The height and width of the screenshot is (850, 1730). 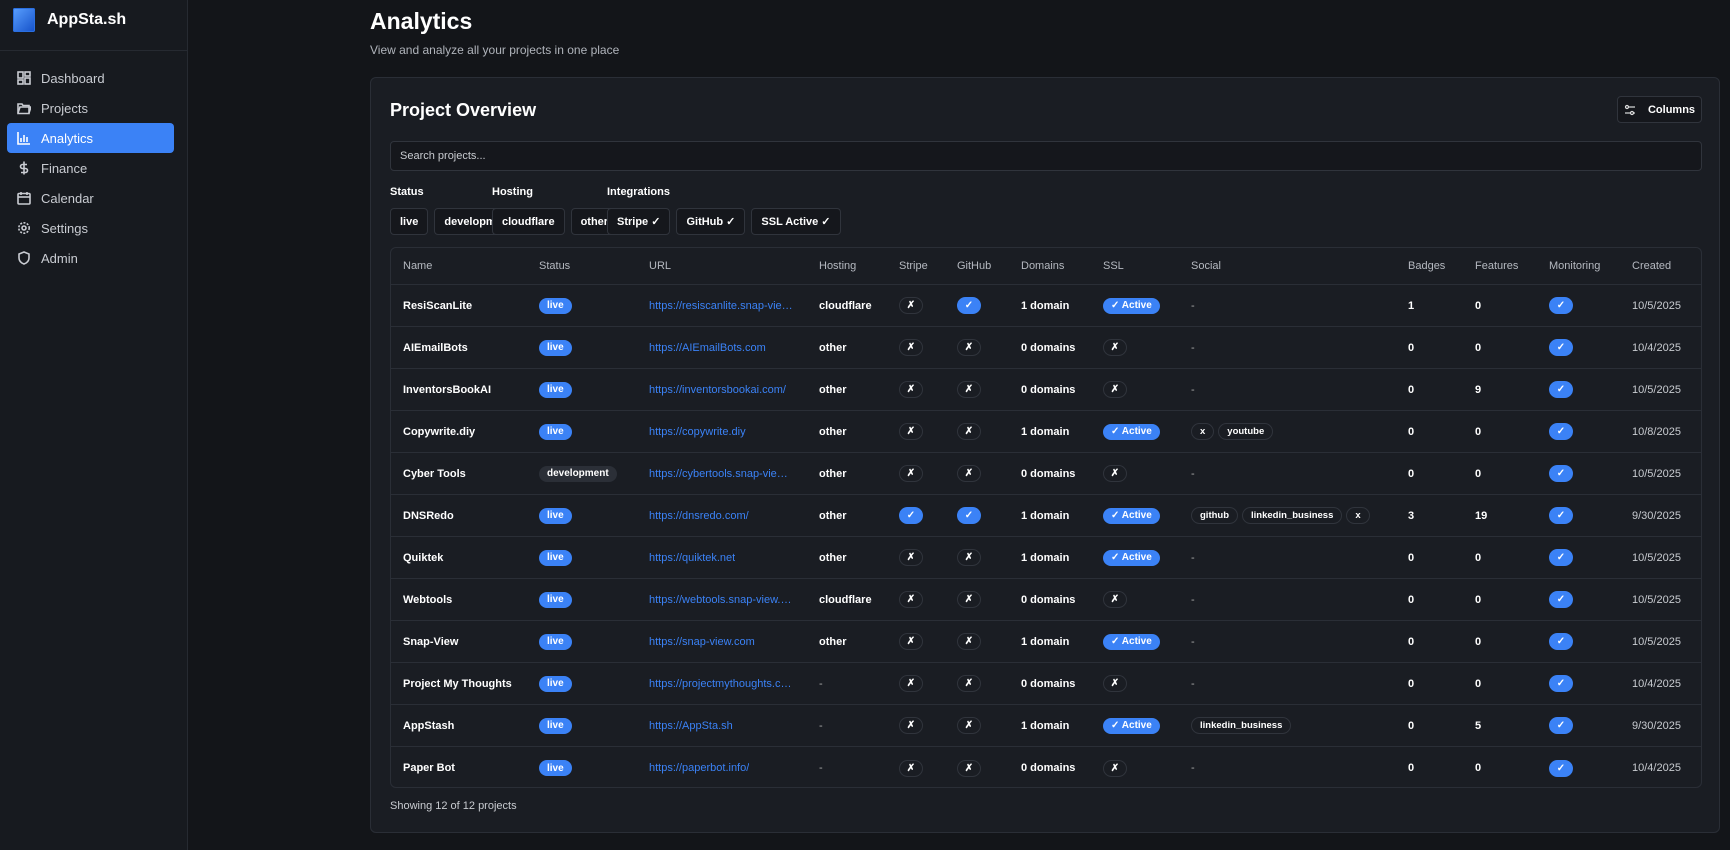 I want to click on project-url-link: https://cybertools.snap-view.com, so click(x=721, y=473).